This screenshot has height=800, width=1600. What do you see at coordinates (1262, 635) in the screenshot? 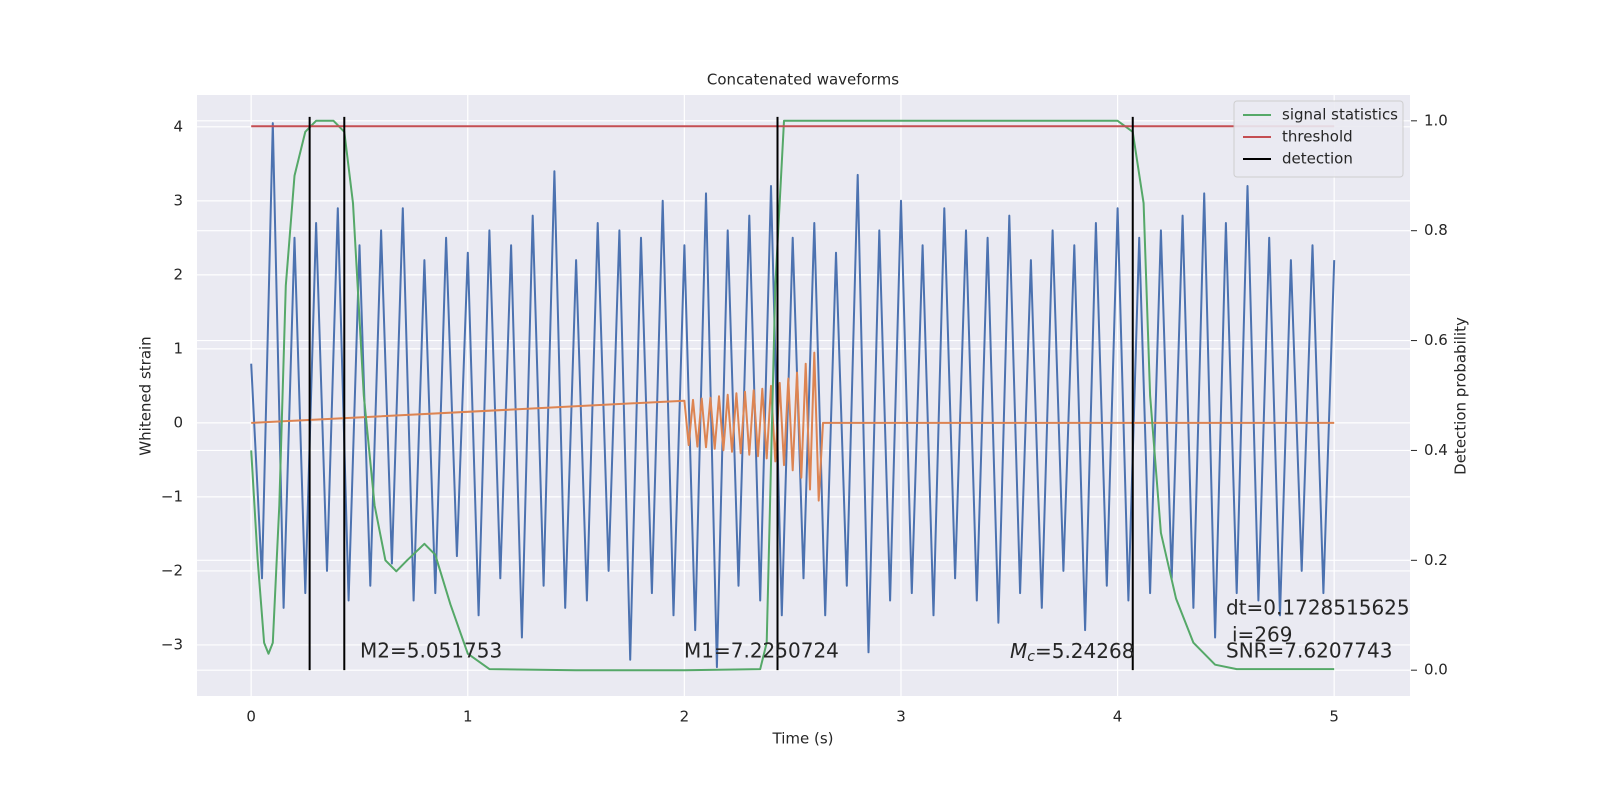
I see `annotation: i=269` at bounding box center [1262, 635].